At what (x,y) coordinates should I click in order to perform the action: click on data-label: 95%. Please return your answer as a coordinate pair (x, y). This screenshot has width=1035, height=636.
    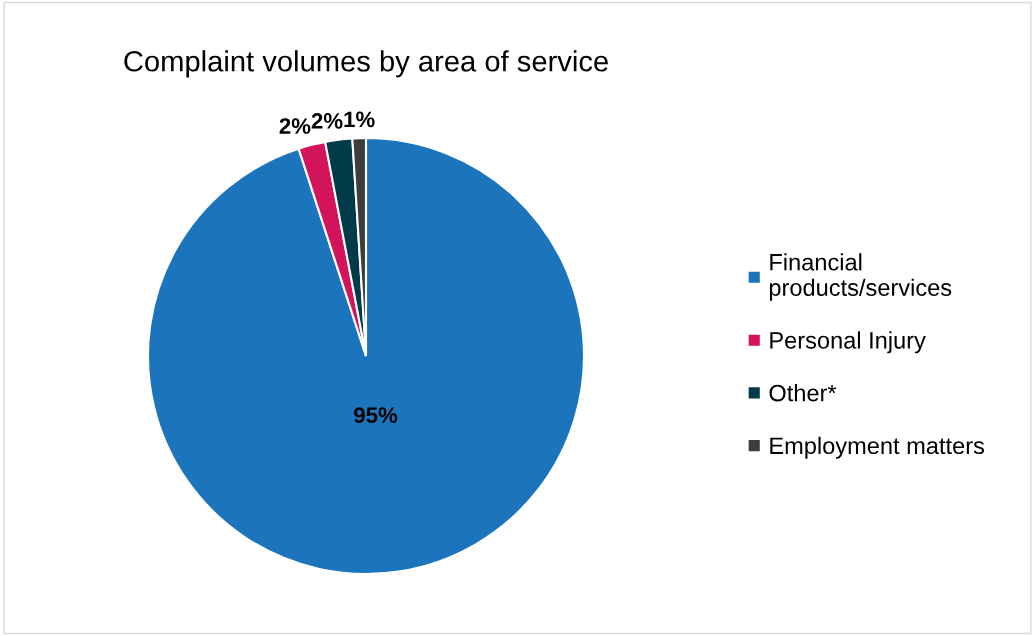
    Looking at the image, I should click on (376, 415).